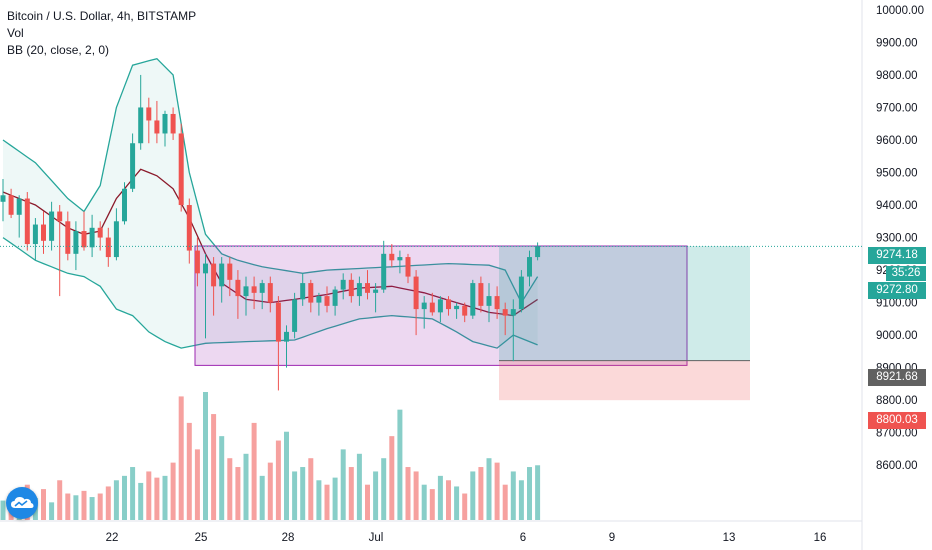 This screenshot has width=932, height=550. Describe the element at coordinates (624, 380) in the screenshot. I see `long-position-loss-zone` at that location.